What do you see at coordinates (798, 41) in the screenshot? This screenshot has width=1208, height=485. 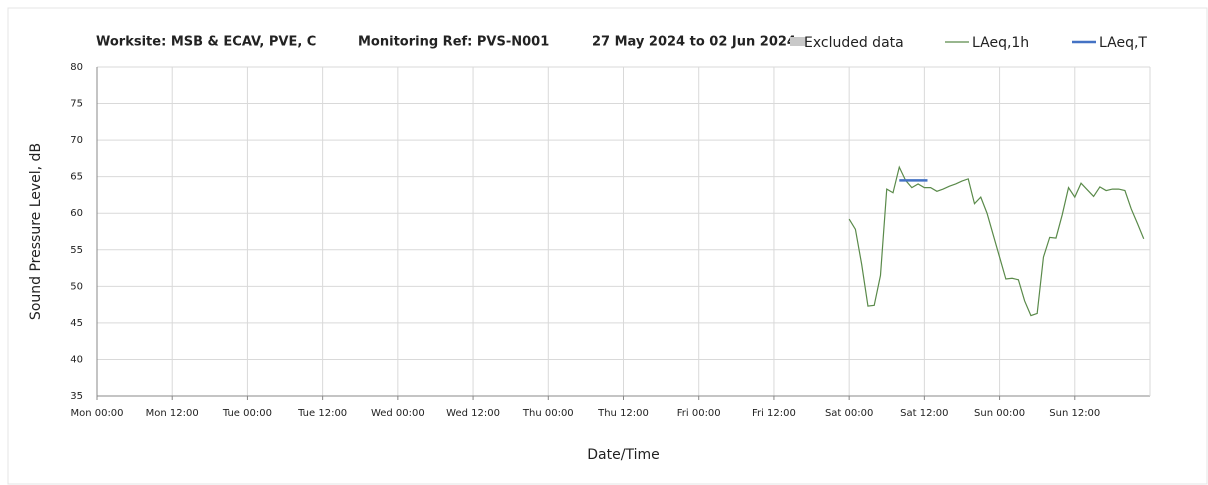 I see `legend-swatch` at bounding box center [798, 41].